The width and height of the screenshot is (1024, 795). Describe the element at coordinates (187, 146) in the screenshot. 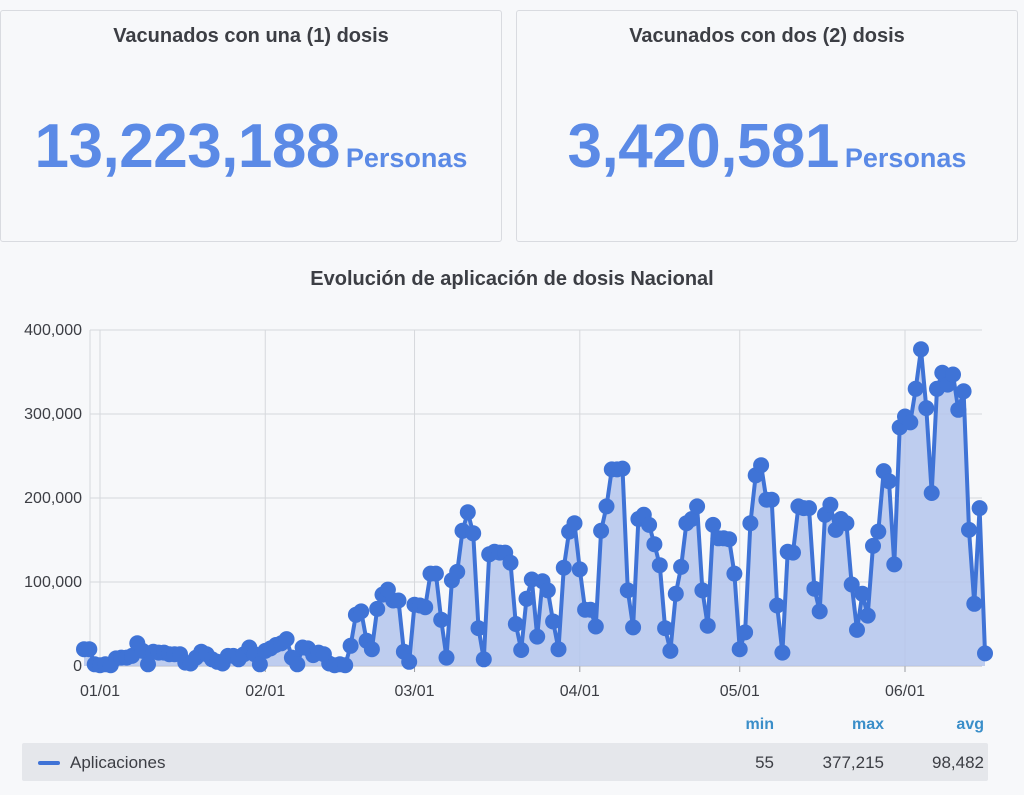

I see `first-dose-value: 13,223,188` at that location.